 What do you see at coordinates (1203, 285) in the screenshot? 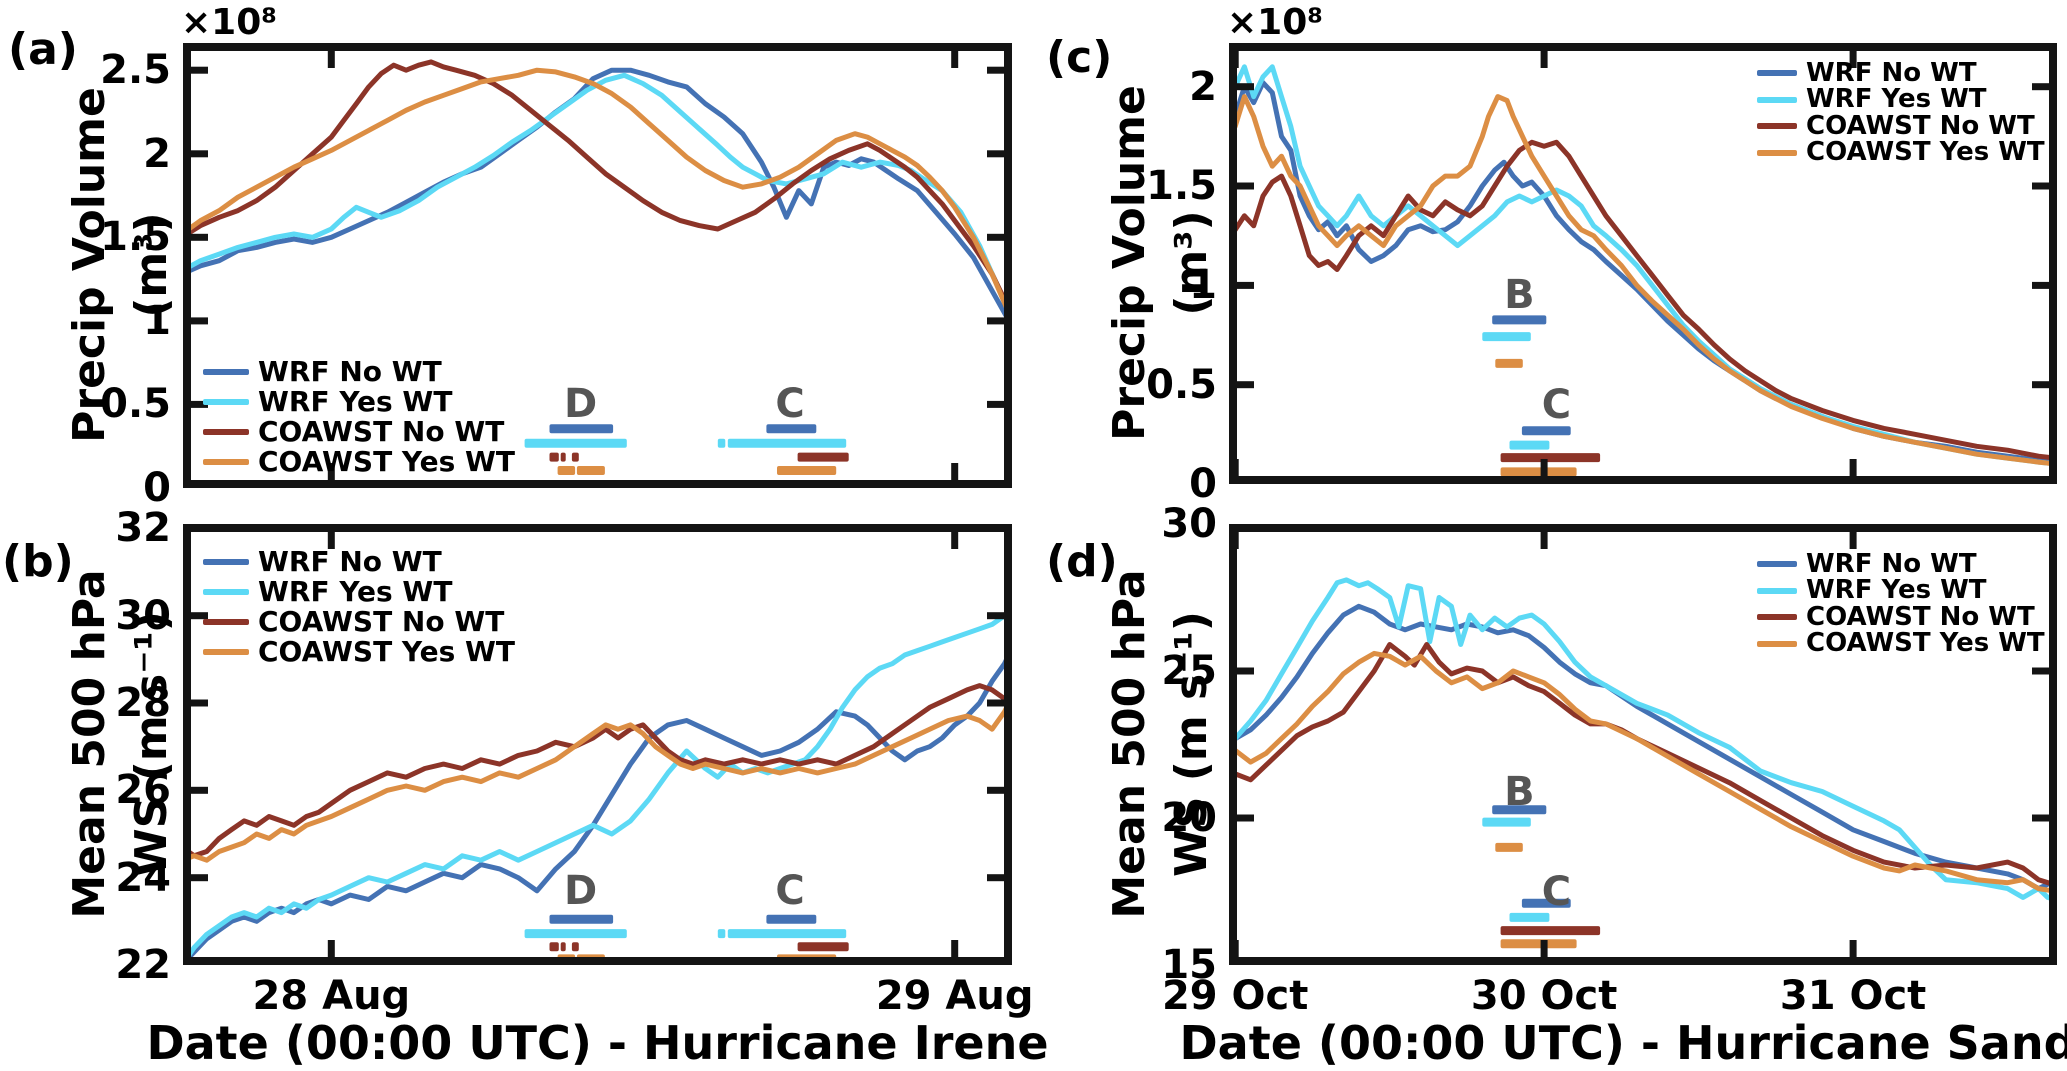
I see `y-tick-label: 1` at bounding box center [1203, 285].